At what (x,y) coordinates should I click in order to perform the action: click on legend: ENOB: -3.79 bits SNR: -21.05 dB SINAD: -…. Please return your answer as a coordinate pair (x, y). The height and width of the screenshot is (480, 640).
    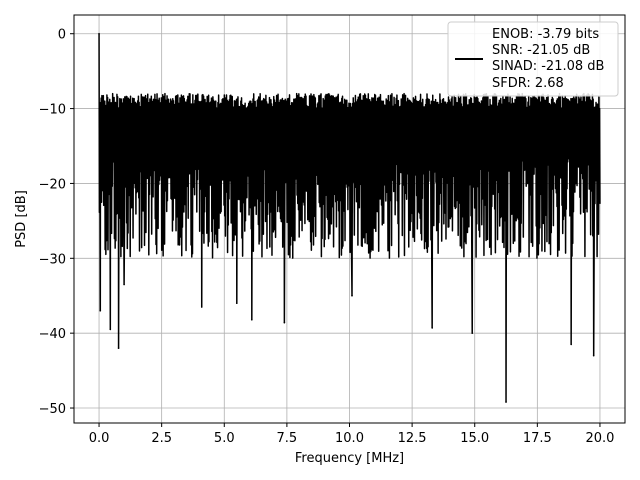
    Looking at the image, I should click on (533, 59).